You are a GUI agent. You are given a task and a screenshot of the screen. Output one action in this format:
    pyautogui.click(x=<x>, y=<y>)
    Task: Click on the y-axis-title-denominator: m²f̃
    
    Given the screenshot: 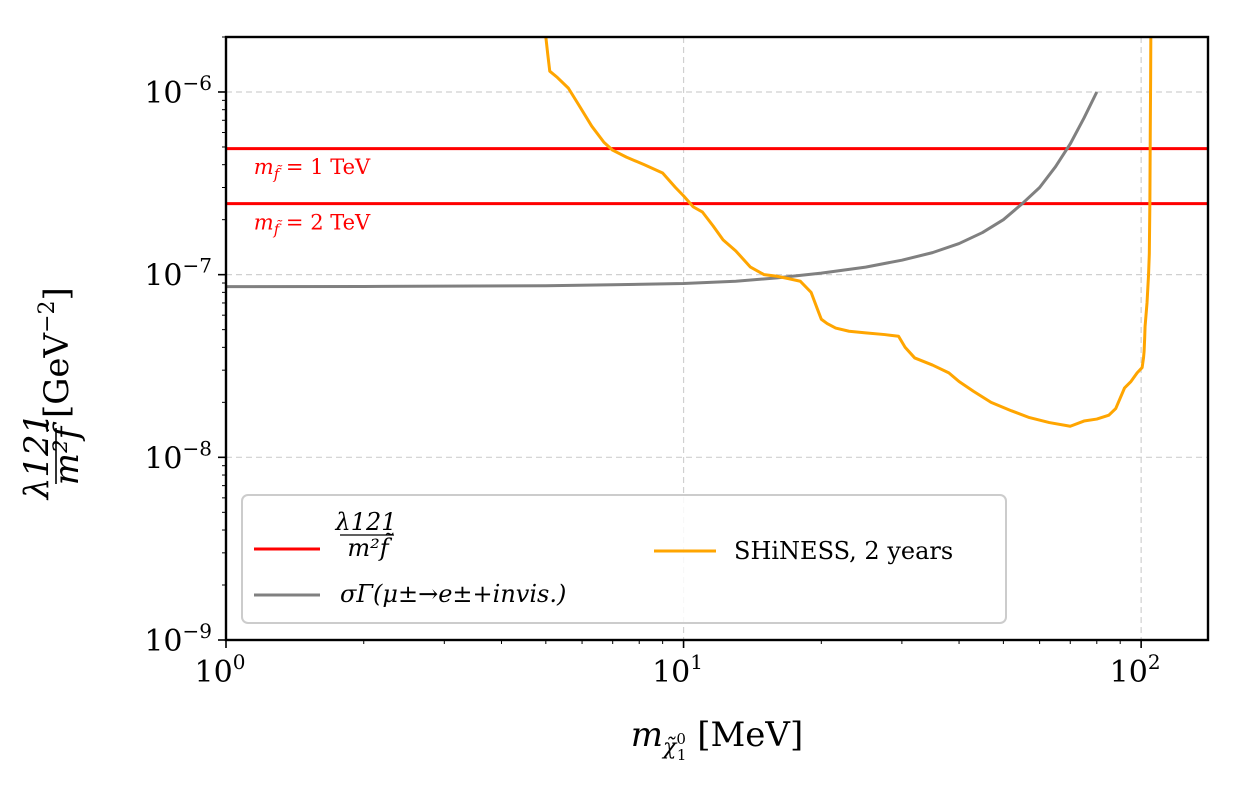 What is the action you would take?
    pyautogui.click(x=66, y=452)
    